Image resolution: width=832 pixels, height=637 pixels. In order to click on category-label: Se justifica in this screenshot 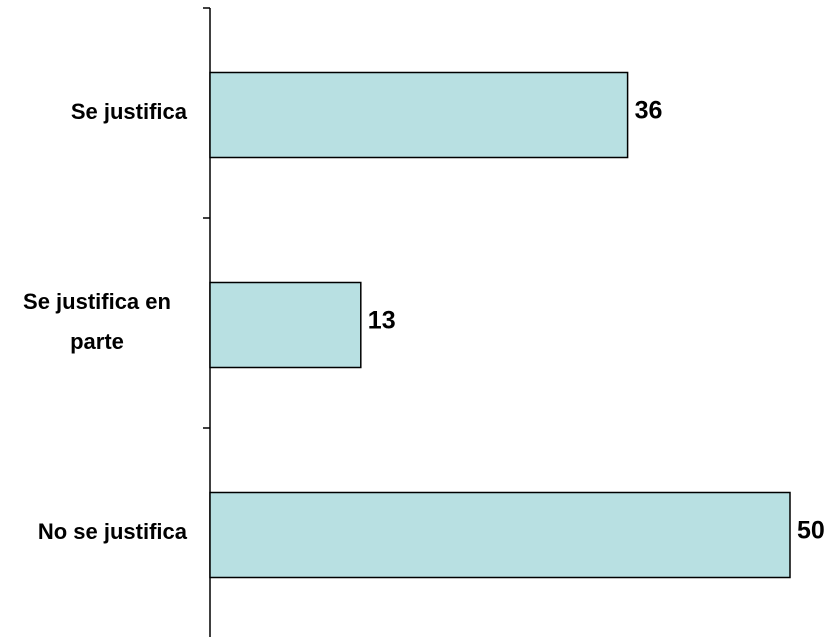, I will do `click(129, 111)`.